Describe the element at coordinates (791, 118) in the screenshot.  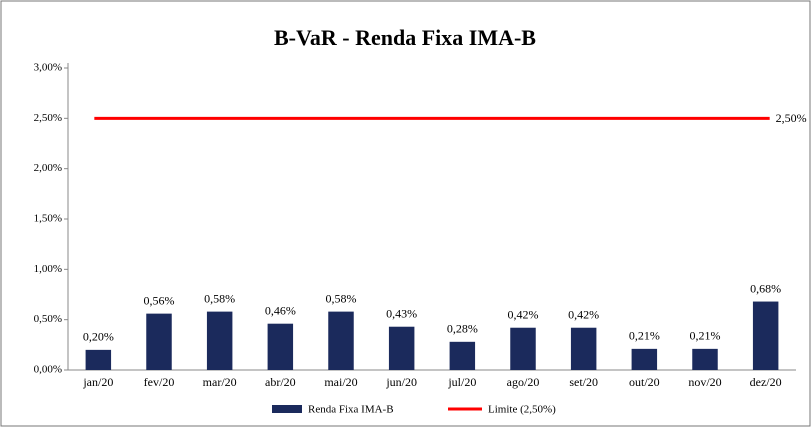
I see `limit-label: 2,50%` at that location.